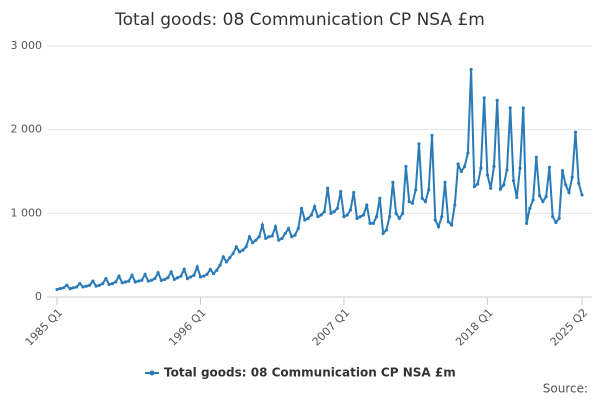 The image size is (600, 400). Describe the element at coordinates (331, 327) in the screenshot. I see `x-tick-label: 2007 Q1` at that location.